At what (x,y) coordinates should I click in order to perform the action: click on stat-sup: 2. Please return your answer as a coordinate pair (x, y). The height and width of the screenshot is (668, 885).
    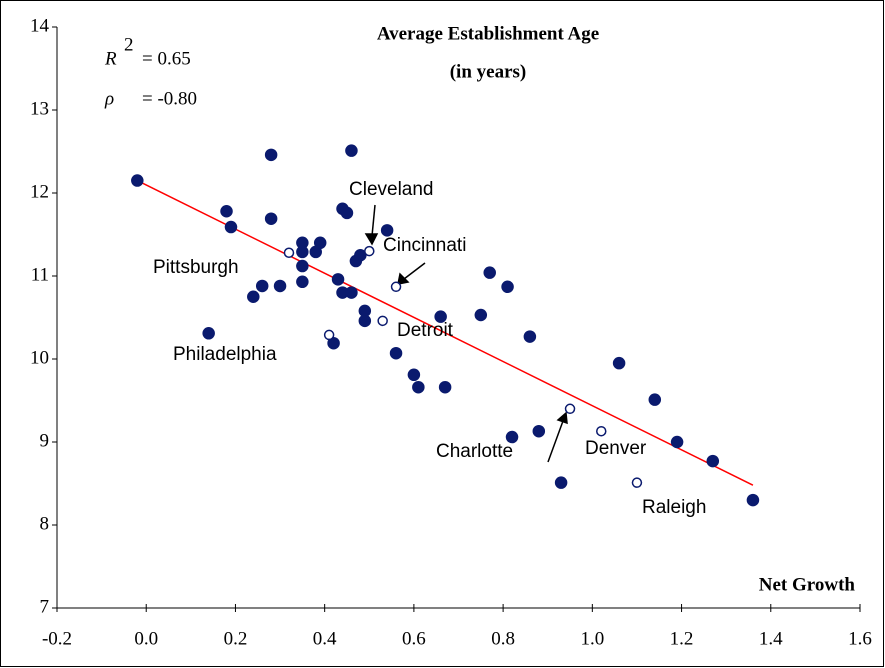
    Looking at the image, I should click on (129, 44).